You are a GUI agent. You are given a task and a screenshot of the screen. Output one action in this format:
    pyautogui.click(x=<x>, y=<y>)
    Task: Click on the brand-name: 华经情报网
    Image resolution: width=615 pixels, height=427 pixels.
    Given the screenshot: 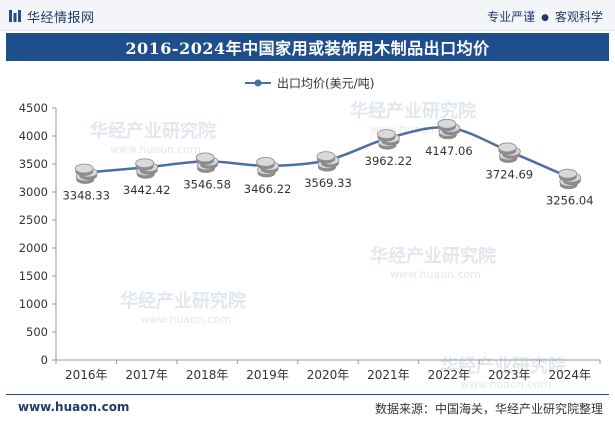 What is the action you would take?
    pyautogui.click(x=61, y=18)
    